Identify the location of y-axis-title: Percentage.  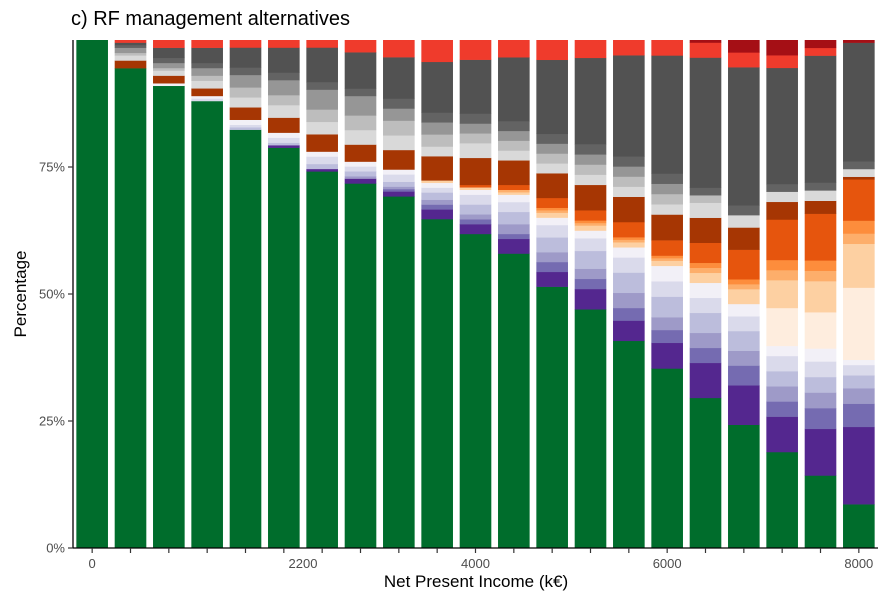
(20, 294).